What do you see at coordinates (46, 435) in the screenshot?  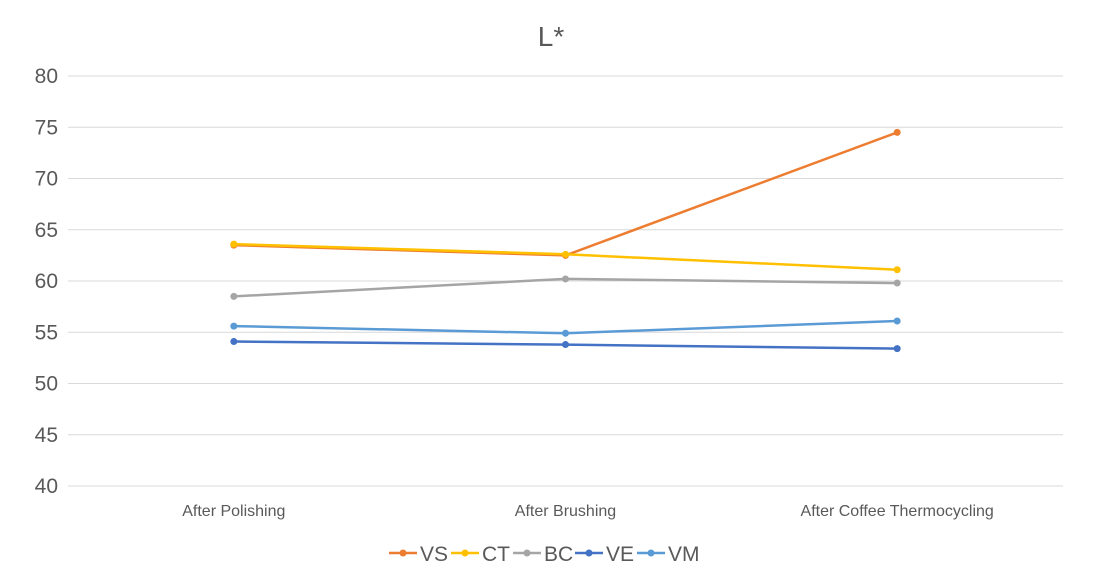 I see `y-tick-label: 45` at bounding box center [46, 435].